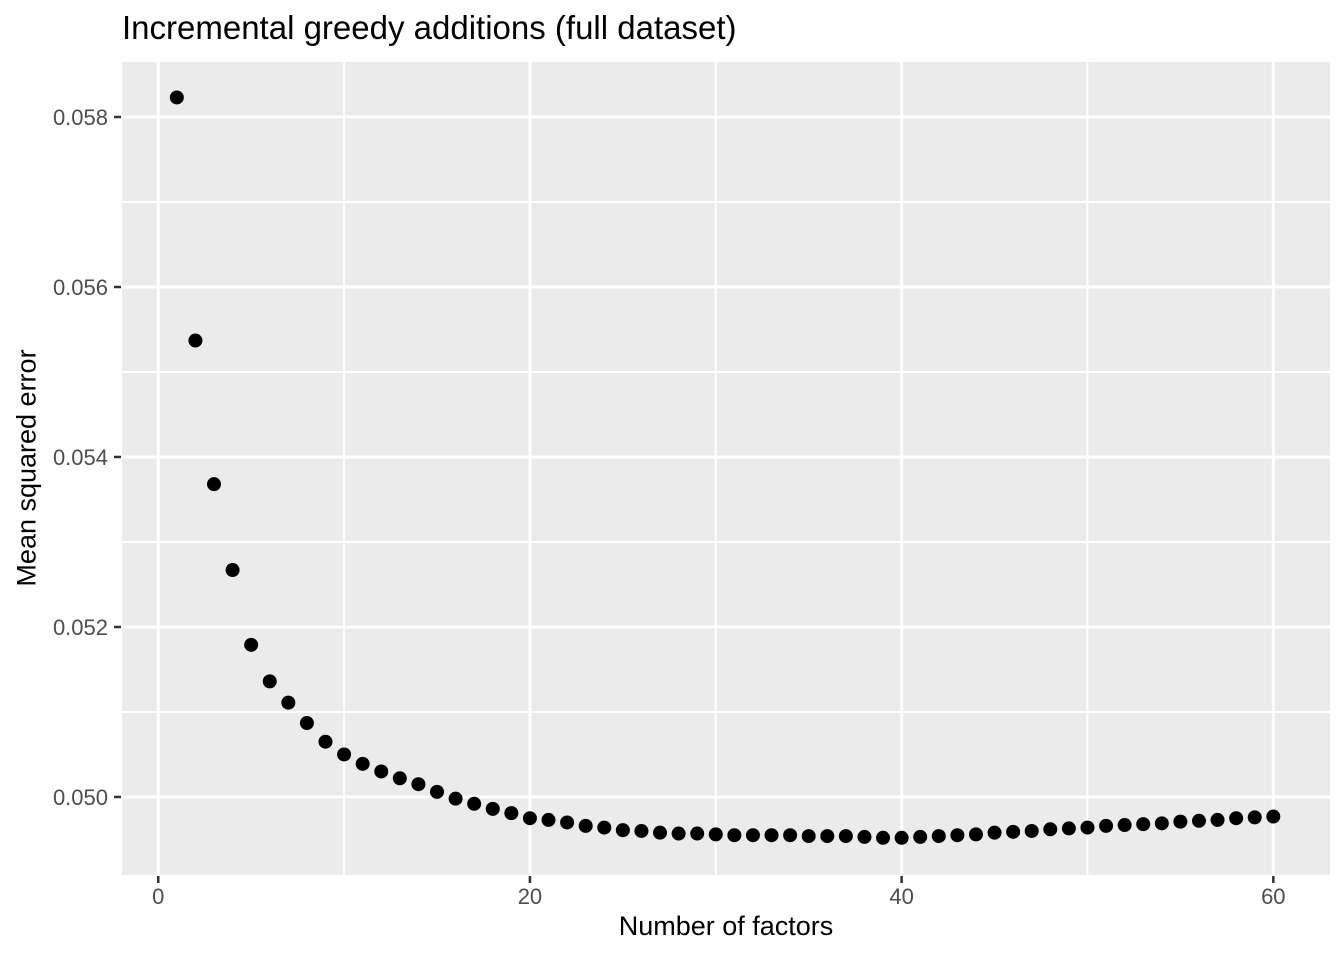  I want to click on y-tick-label: 0.052, so click(80, 627).